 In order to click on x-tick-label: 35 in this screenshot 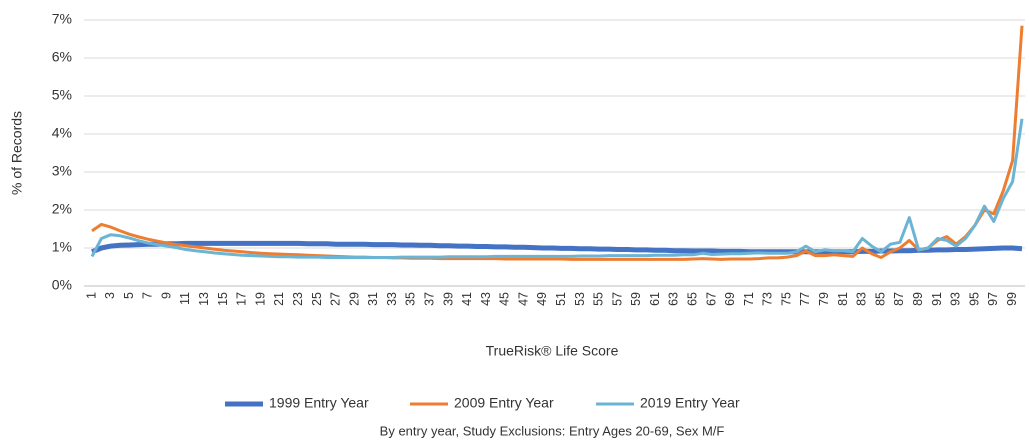, I will do `click(411, 299)`.